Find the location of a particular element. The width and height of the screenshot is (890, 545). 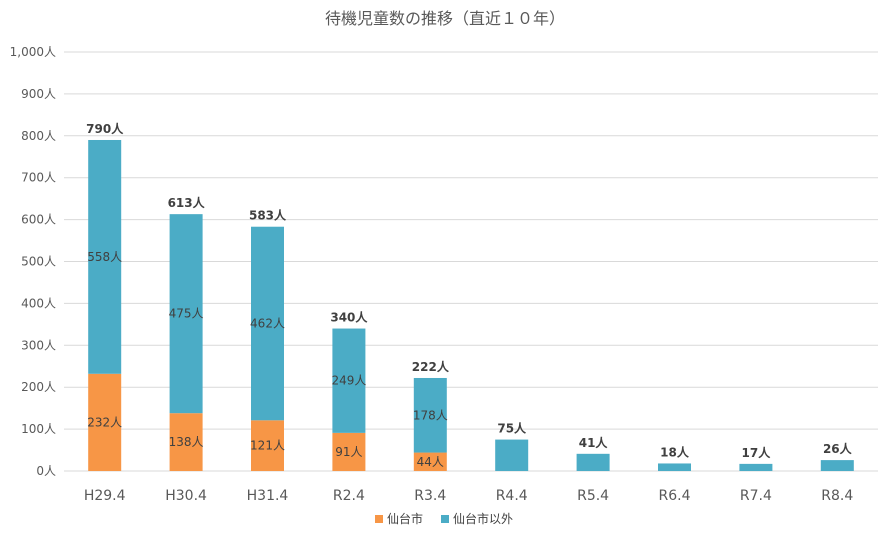

total-label: 17人 is located at coordinates (757, 452).